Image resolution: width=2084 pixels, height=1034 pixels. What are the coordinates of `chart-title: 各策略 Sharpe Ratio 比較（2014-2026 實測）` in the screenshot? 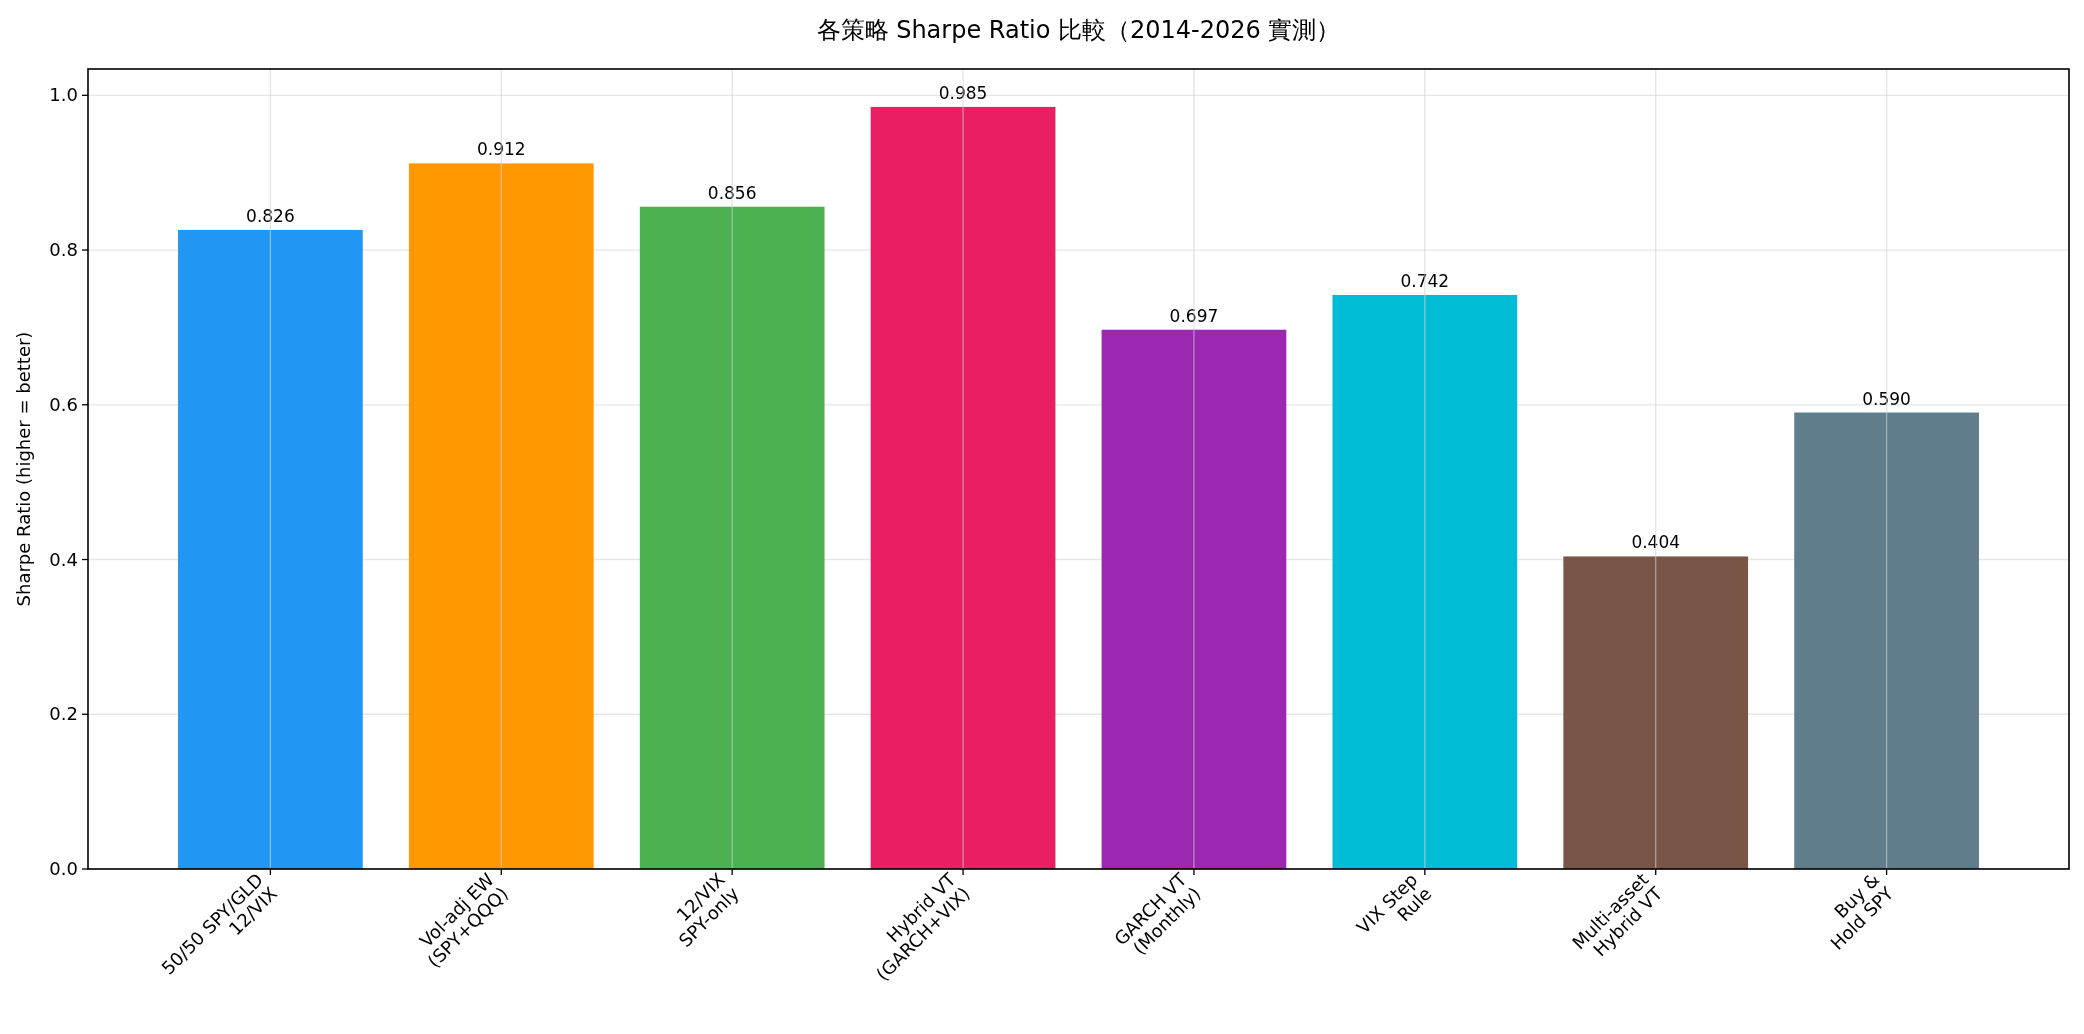 It's located at (1078, 30).